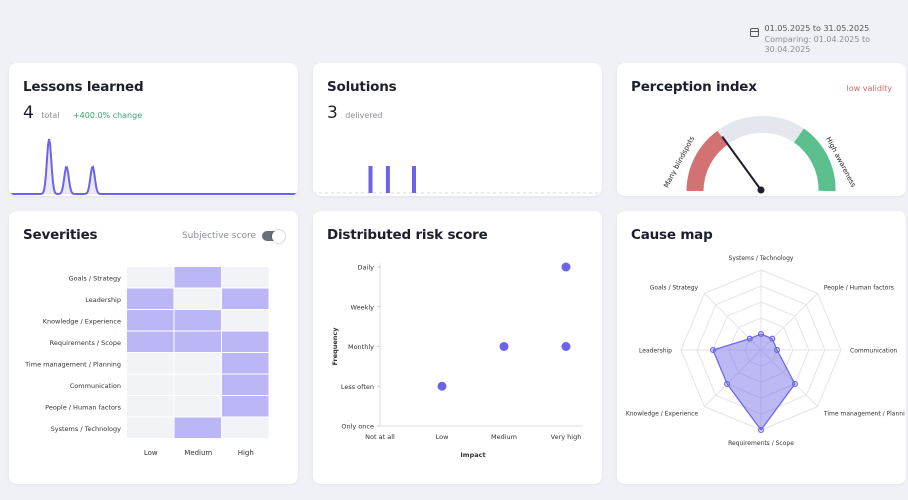  What do you see at coordinates (662, 413) in the screenshot?
I see `radar-axis-label: Knowledge / Experience` at bounding box center [662, 413].